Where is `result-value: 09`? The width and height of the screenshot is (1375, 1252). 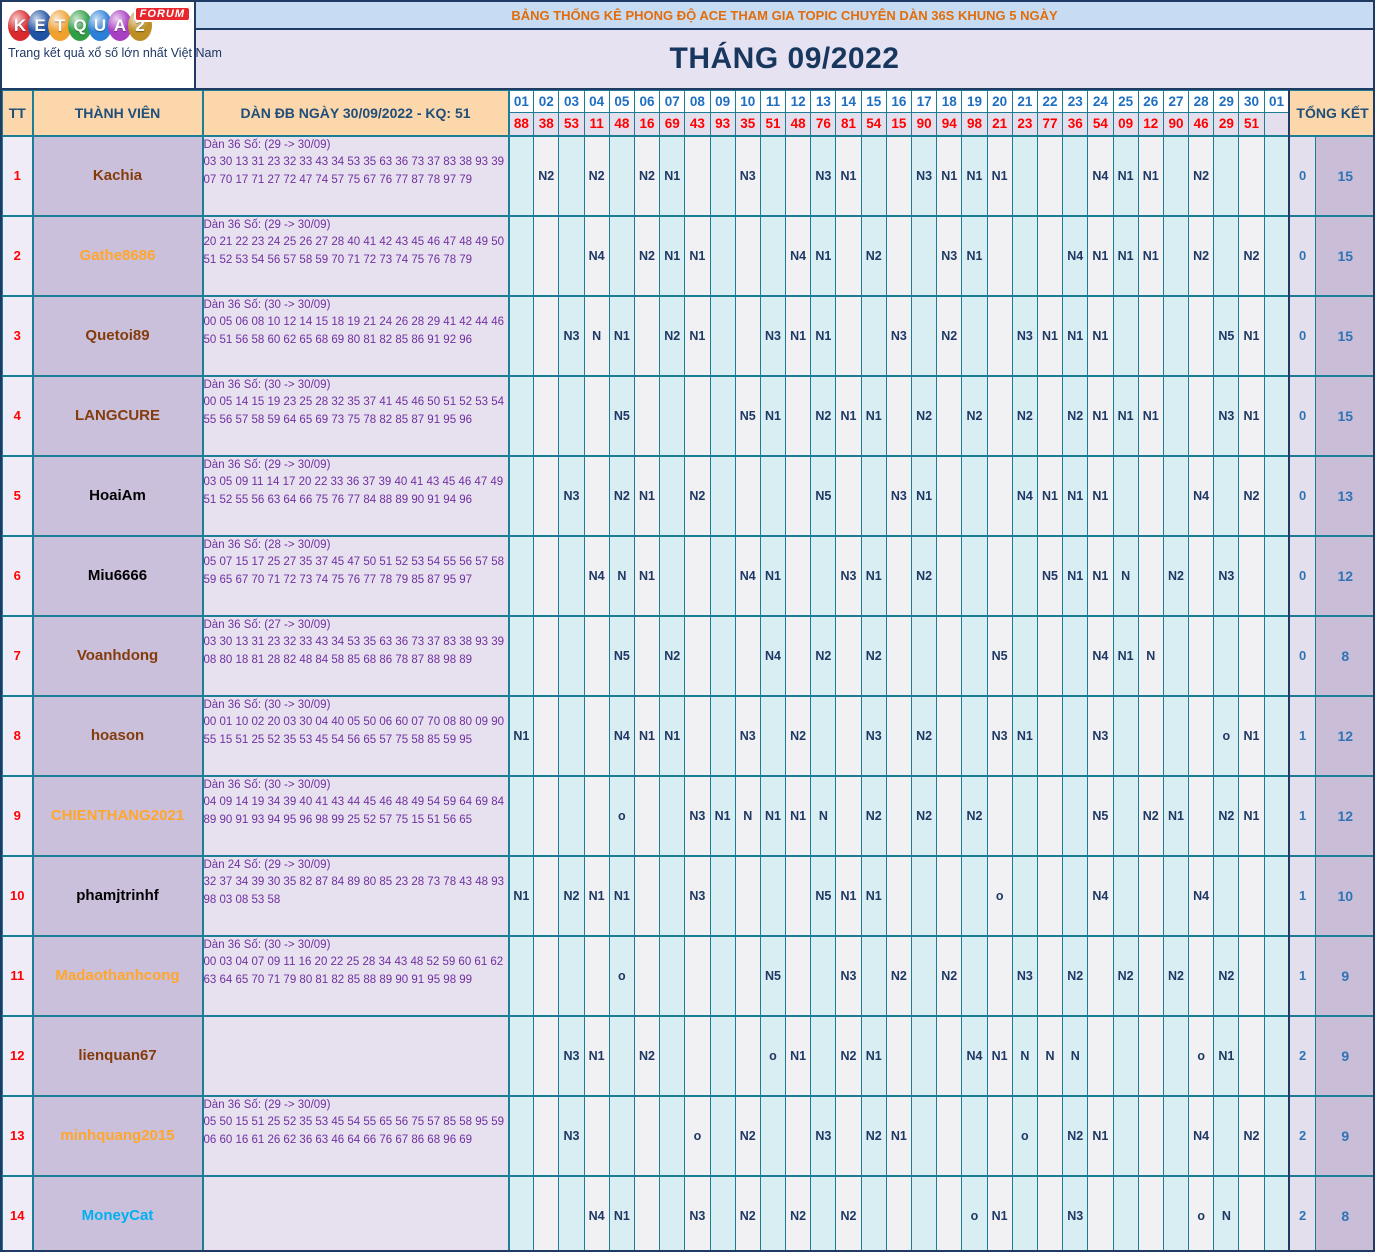
result-value: 09 is located at coordinates (1125, 124).